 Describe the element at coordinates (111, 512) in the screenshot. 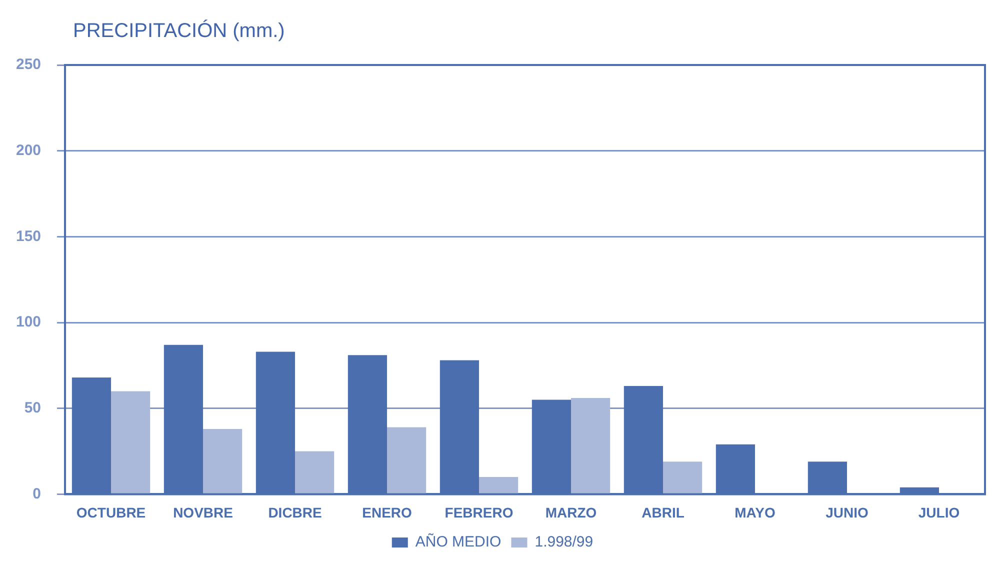

I see `x-tick-label: OCTUBRE` at that location.